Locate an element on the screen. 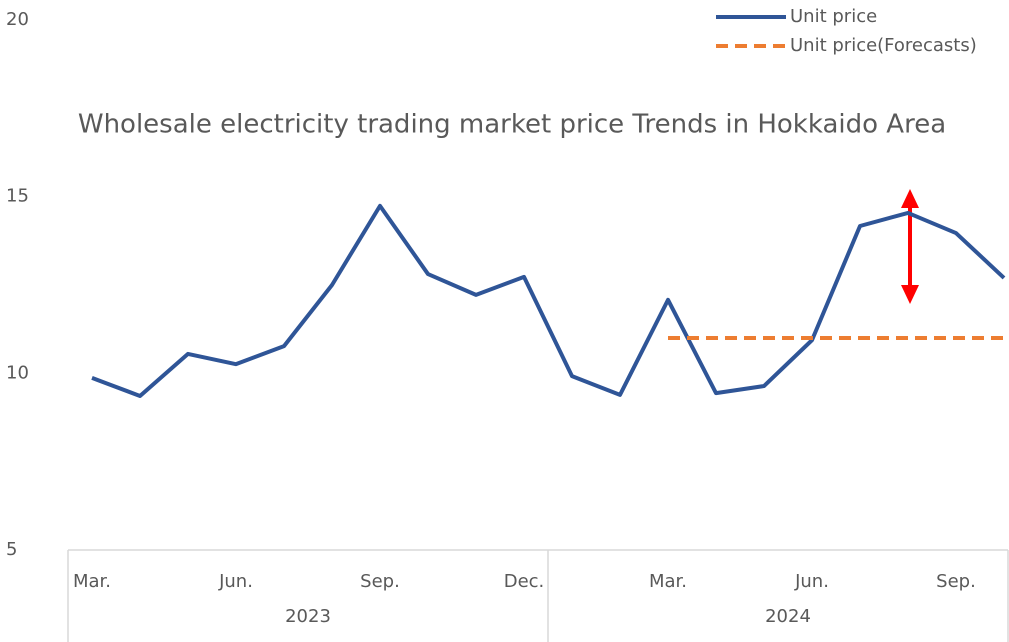 The height and width of the screenshot is (642, 1009). y-tick-label: 15 is located at coordinates (17, 196).